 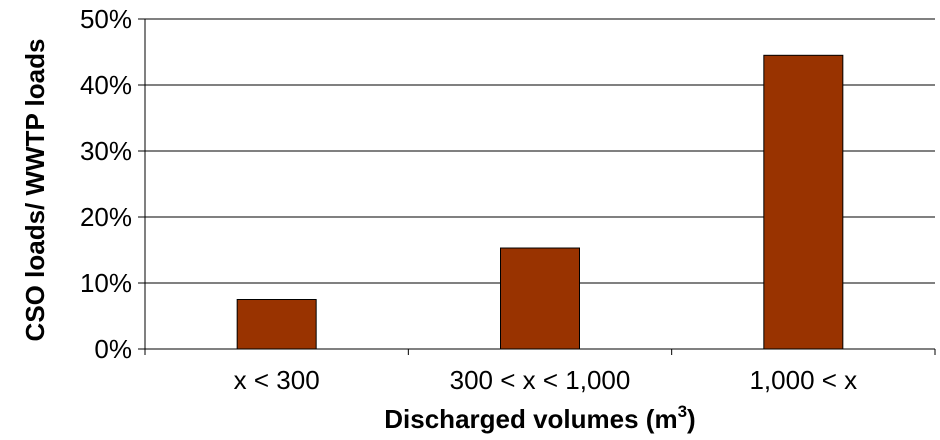 I want to click on x-tick-label: x < 300, so click(x=277, y=380).